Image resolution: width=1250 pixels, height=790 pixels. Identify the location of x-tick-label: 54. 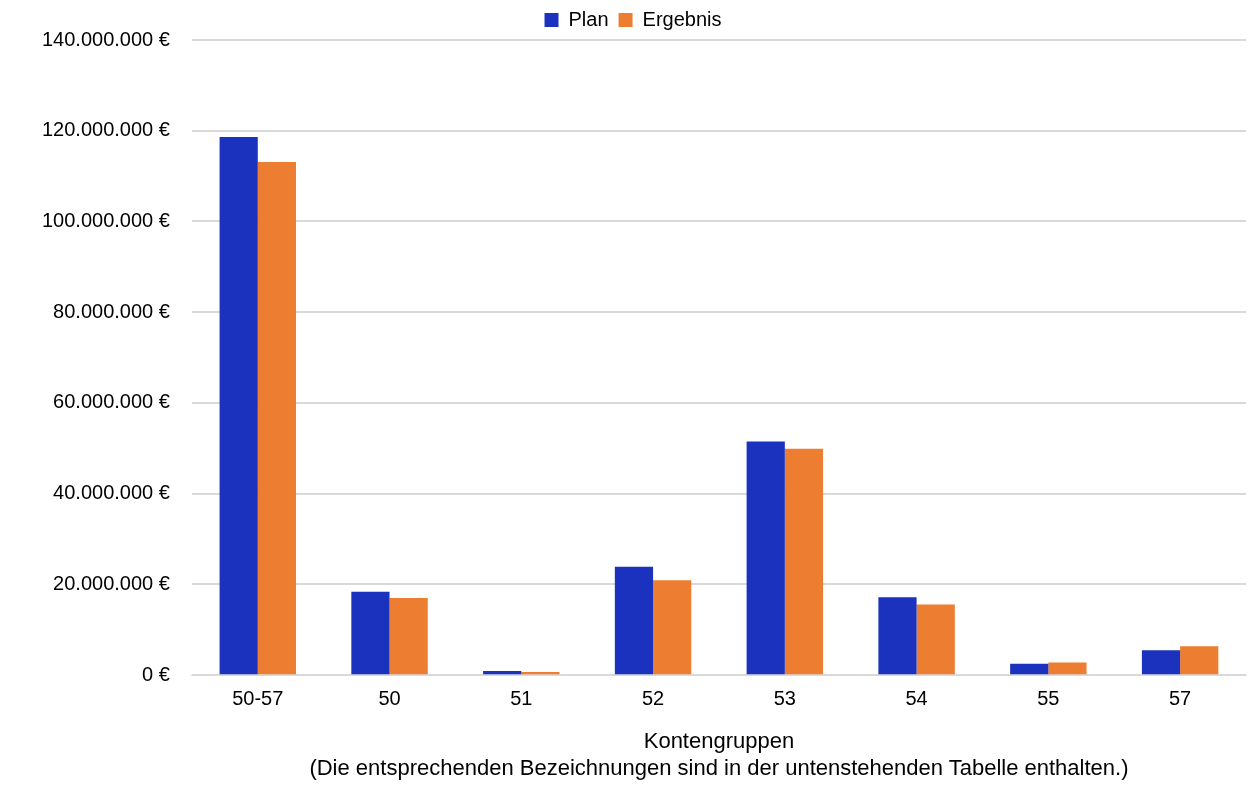
(916, 697).